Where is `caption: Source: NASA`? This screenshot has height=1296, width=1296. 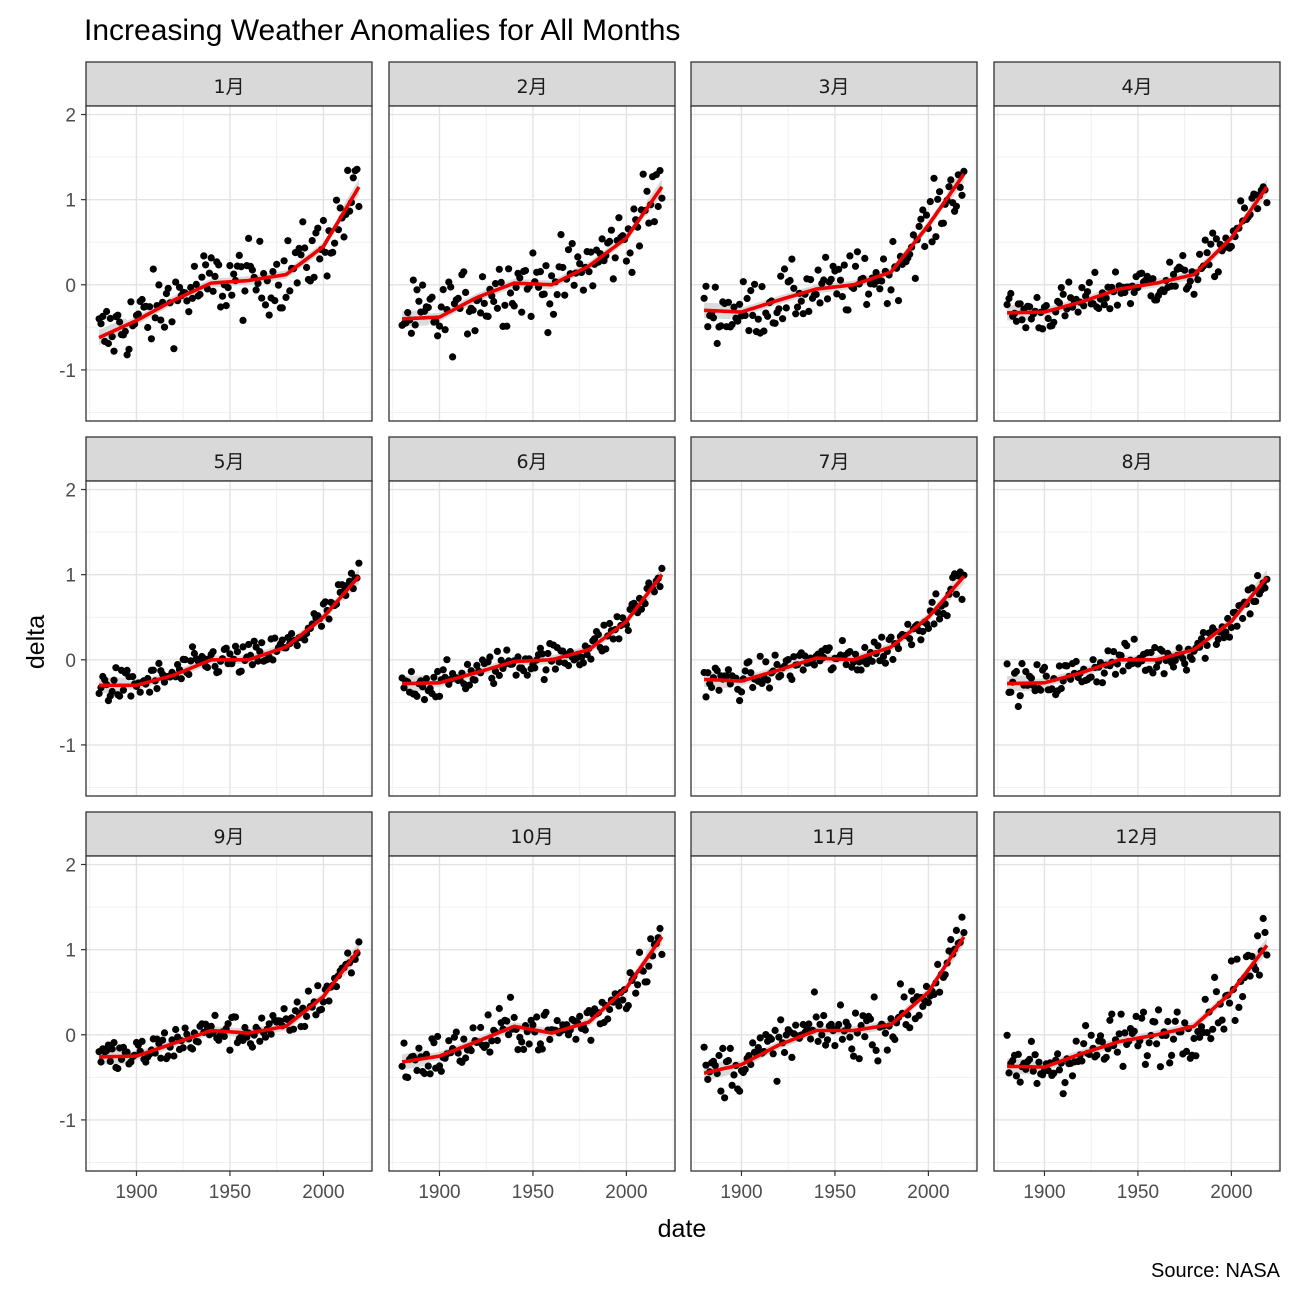 caption: Source: NASA is located at coordinates (1216, 1271).